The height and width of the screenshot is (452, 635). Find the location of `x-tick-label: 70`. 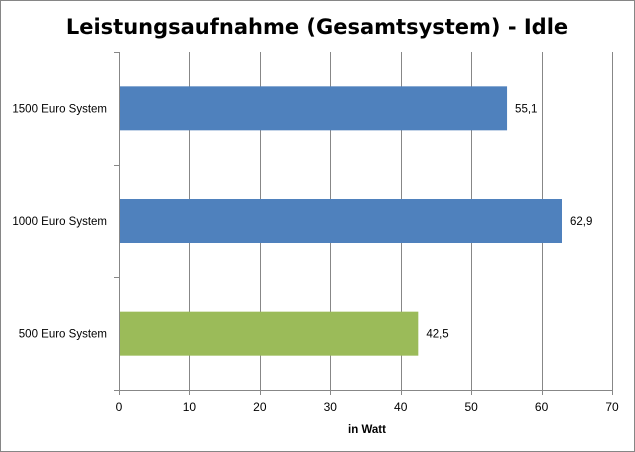

x-tick-label: 70 is located at coordinates (612, 407).